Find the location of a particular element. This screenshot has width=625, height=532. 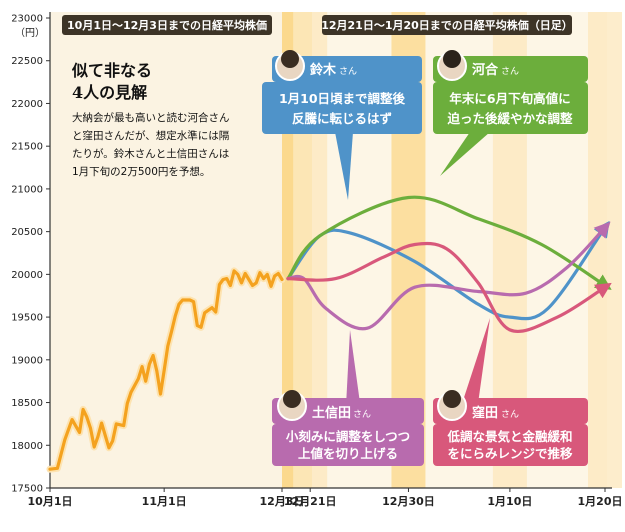

headline-line-2: 4人の見解 is located at coordinates (109, 92).